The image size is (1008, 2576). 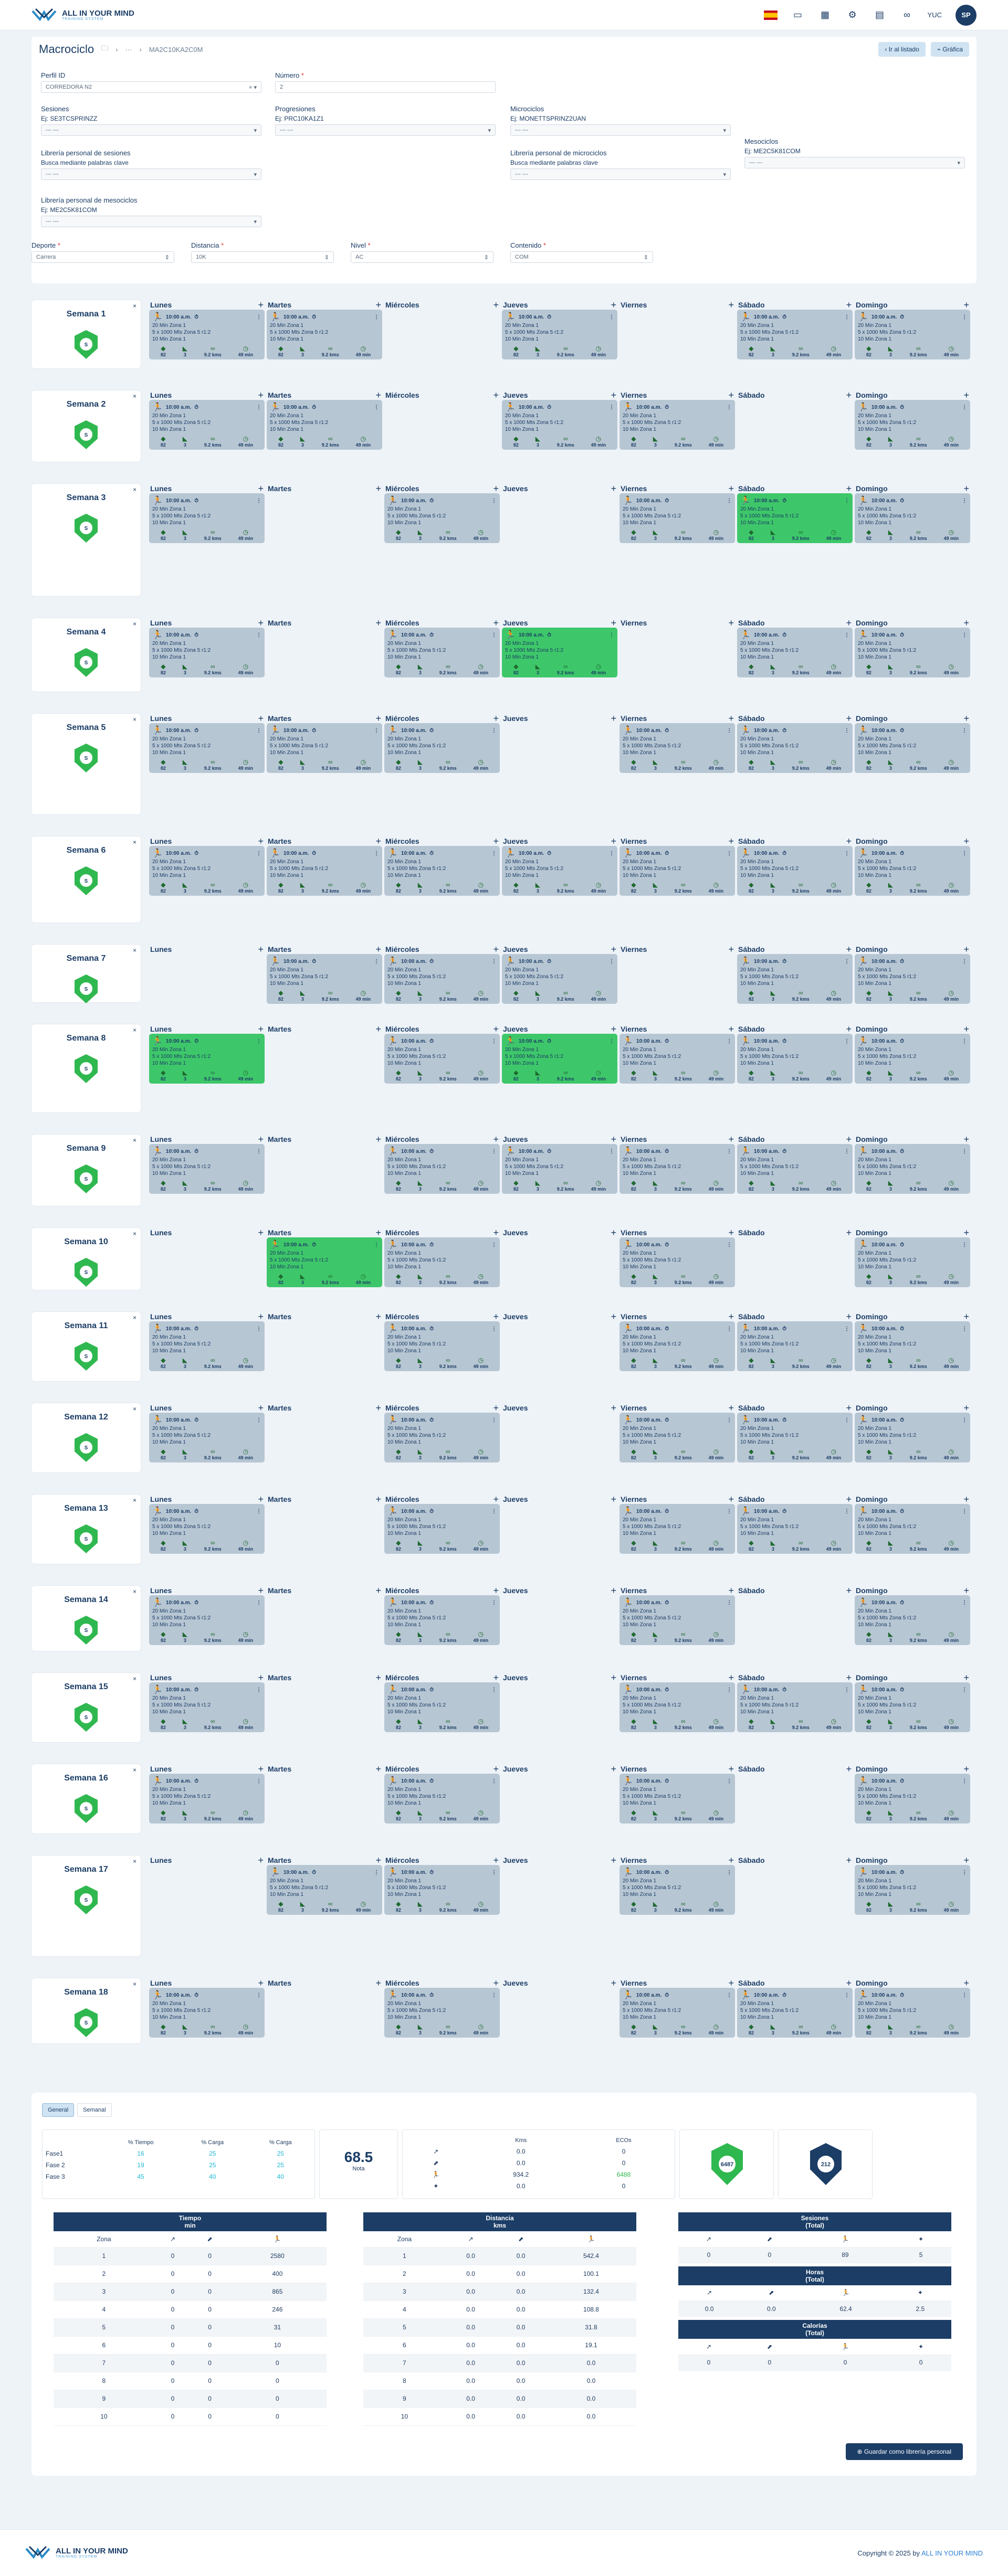 I want to click on deporte-select: Carrera ⇕, so click(x=103, y=257).